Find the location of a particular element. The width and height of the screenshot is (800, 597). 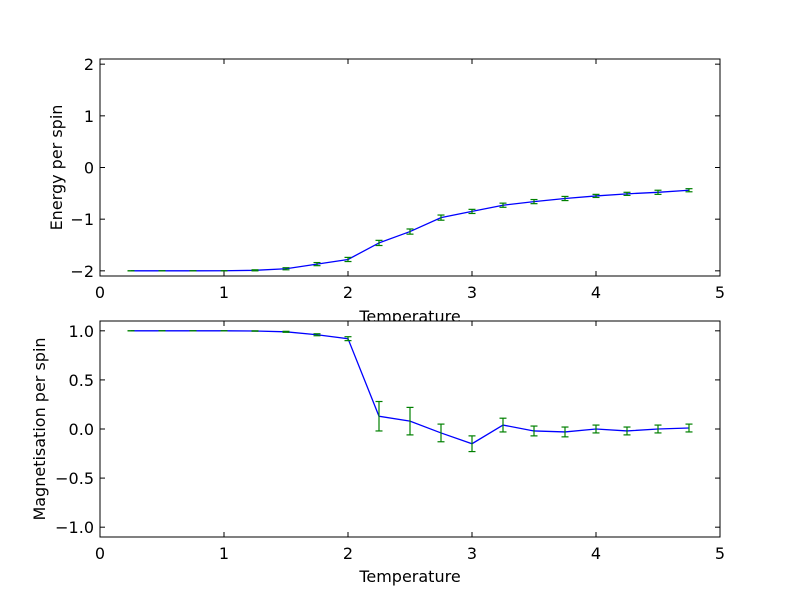

magnetisation-xtick-label: 4 is located at coordinates (596, 553).